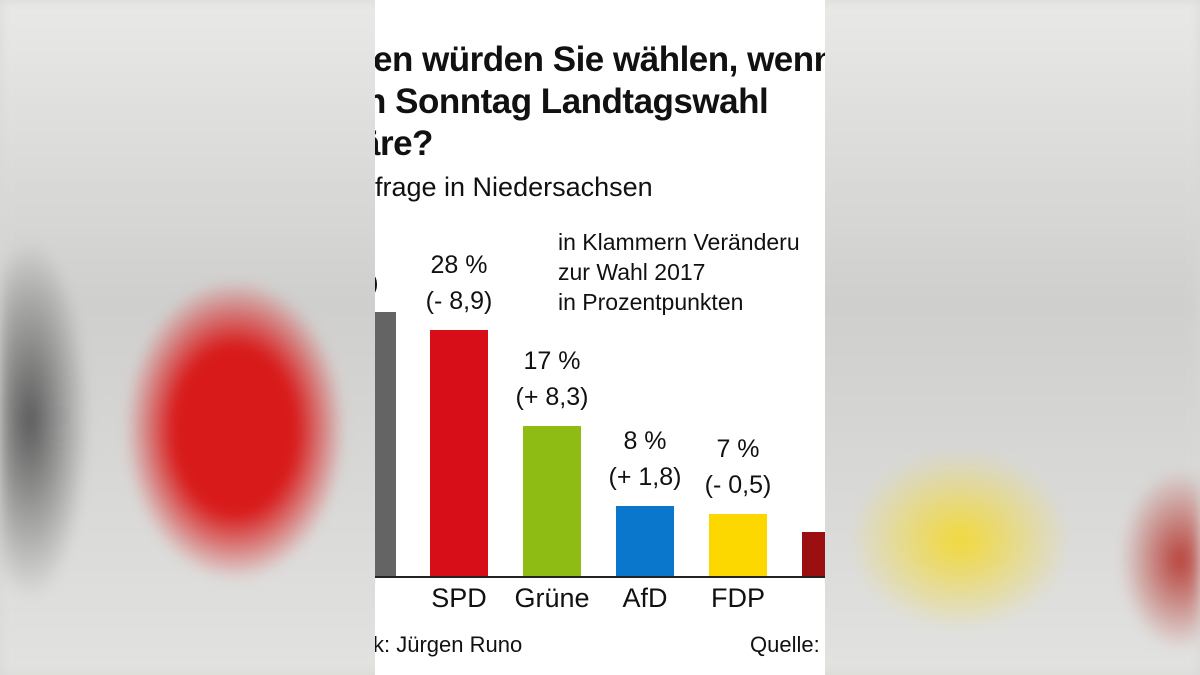 The width and height of the screenshot is (1200, 675). Describe the element at coordinates (808, 467) in the screenshot. I see `value-label-5: 5` at that location.